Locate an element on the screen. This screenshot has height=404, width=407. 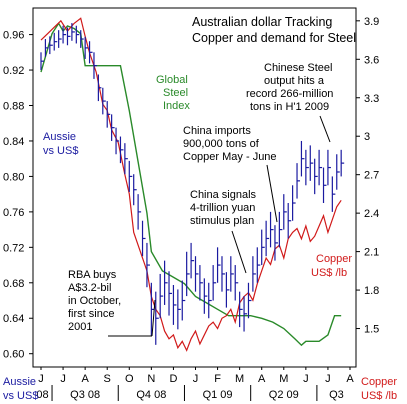
quarter-label: Q4 08 is located at coordinates (151, 395).